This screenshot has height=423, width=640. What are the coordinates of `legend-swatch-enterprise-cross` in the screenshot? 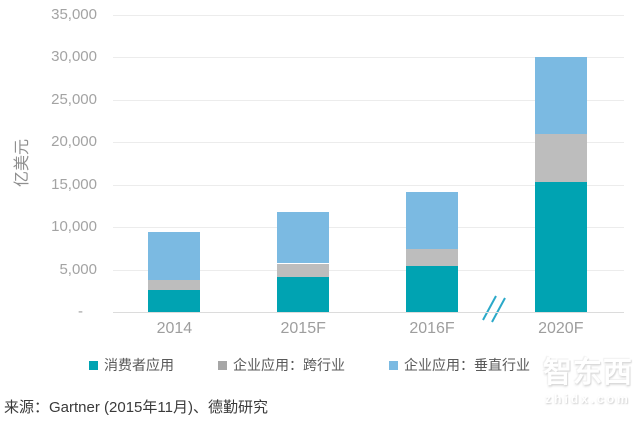 It's located at (222, 365).